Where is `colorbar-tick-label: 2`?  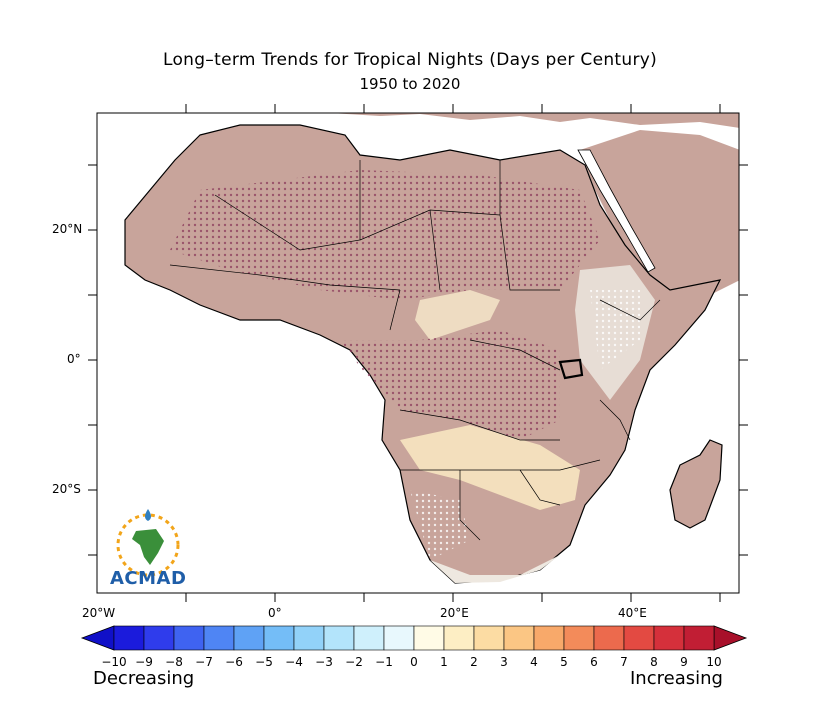
colorbar-tick-label: 2 is located at coordinates (474, 662).